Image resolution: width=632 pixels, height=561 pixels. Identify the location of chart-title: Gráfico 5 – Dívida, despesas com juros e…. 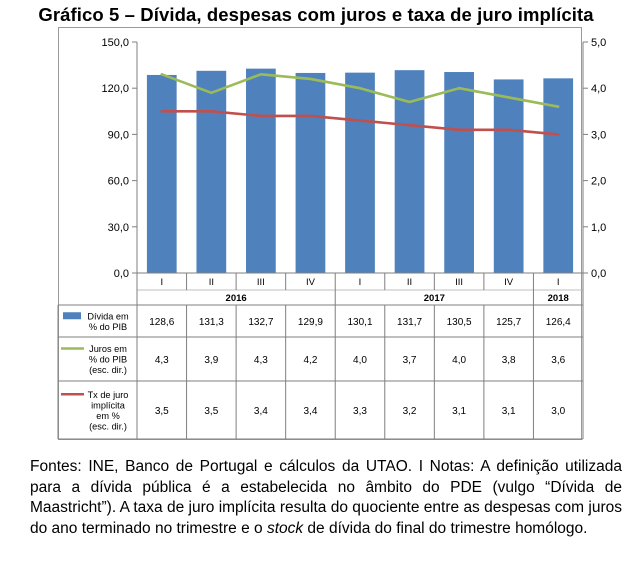
(316, 14).